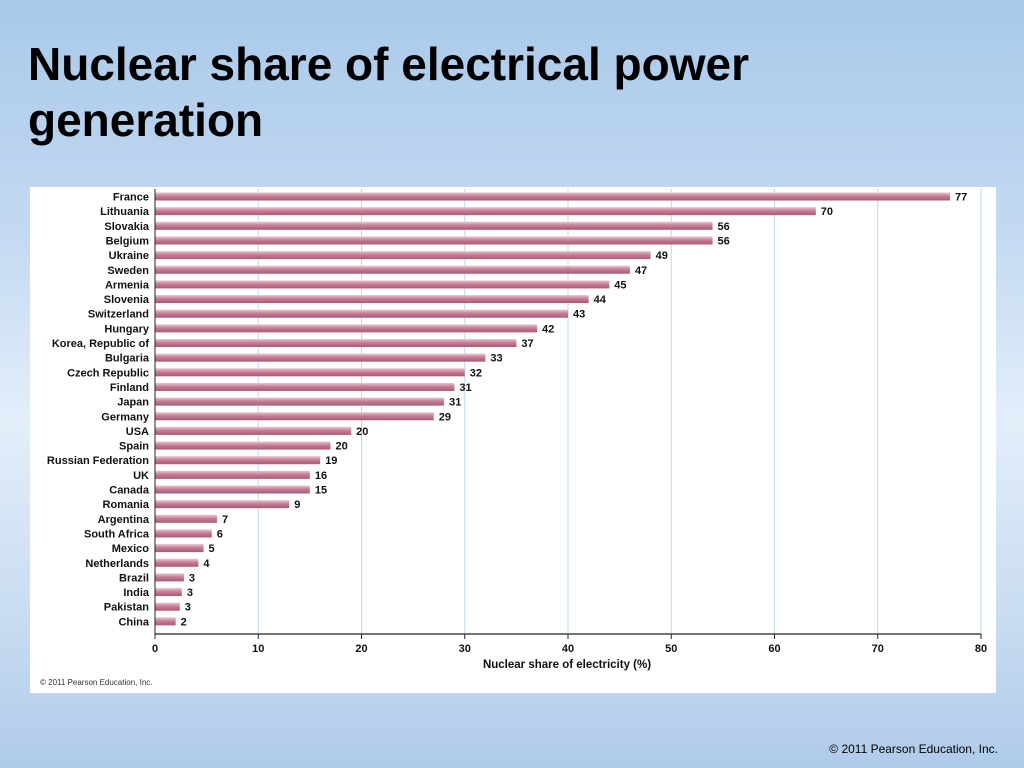  Describe the element at coordinates (96, 682) in the screenshot. I see `source-note: © 2011 Pearson Education, Inc.` at that location.